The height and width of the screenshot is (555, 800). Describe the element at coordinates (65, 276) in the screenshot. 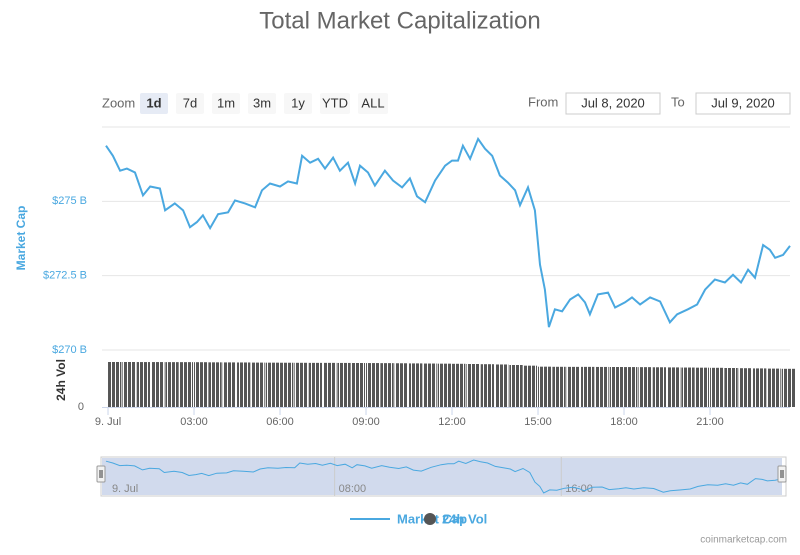

I see `y-tick-label: $272.5 B` at that location.